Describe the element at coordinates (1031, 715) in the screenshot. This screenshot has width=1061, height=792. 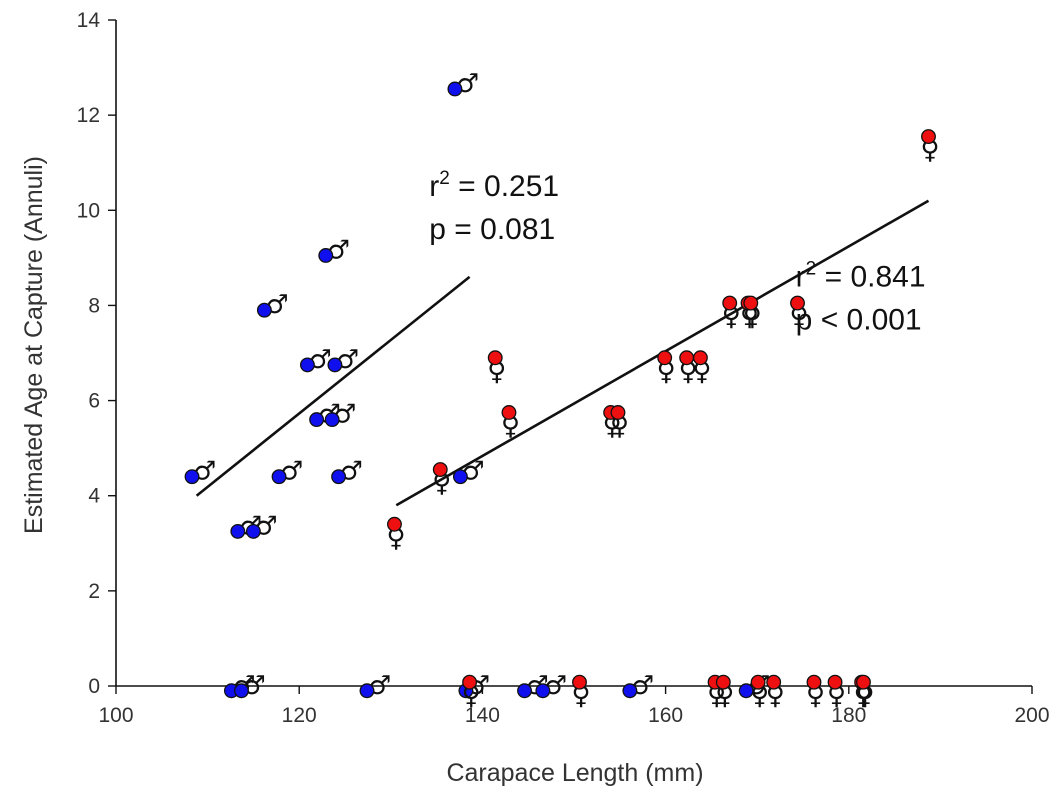
I see `x-tick-label: 200` at that location.